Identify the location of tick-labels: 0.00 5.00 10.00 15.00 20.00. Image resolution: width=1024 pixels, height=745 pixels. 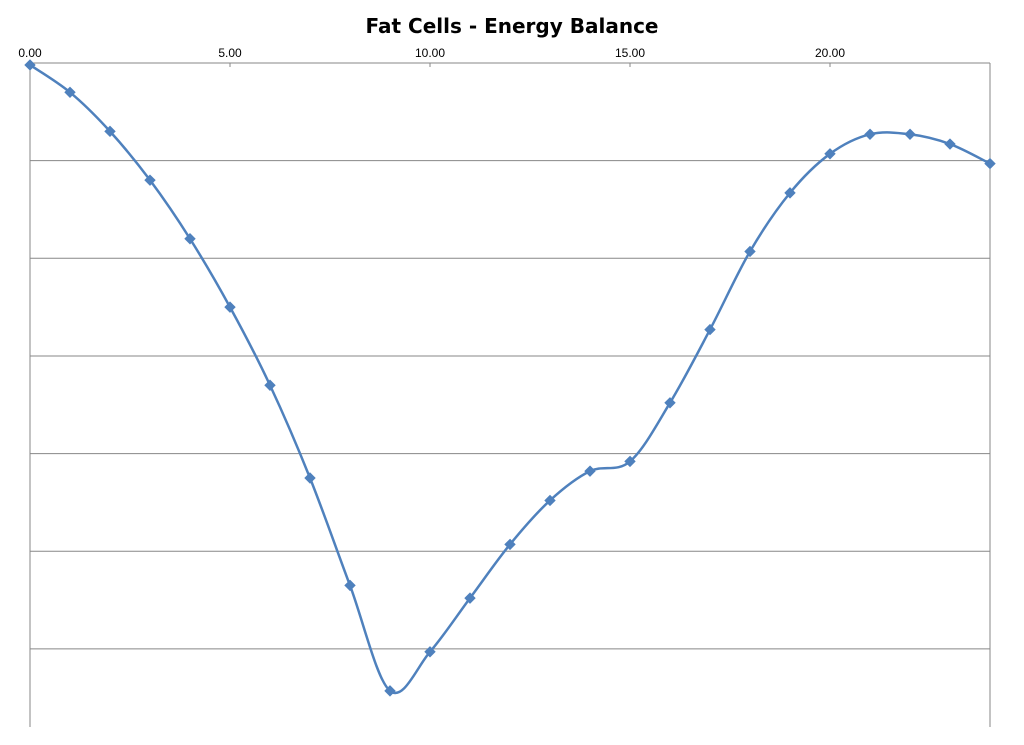
(431, 53).